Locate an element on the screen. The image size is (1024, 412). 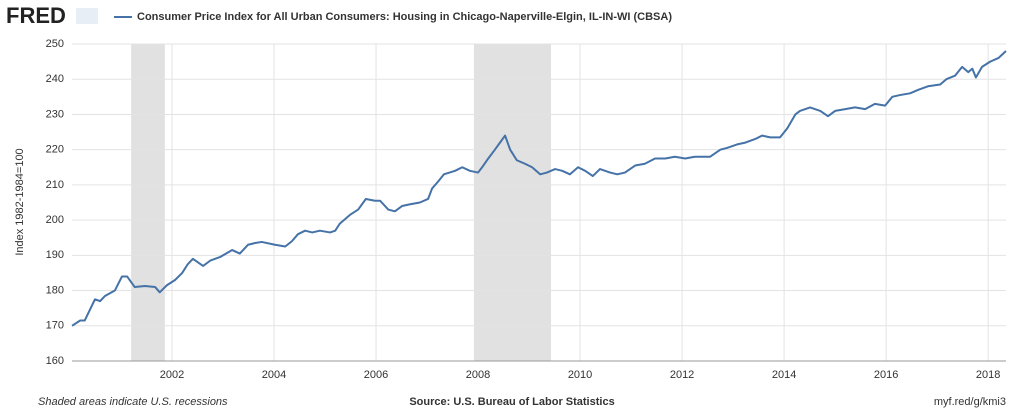
x-tick-label: 2010 is located at coordinates (580, 375).